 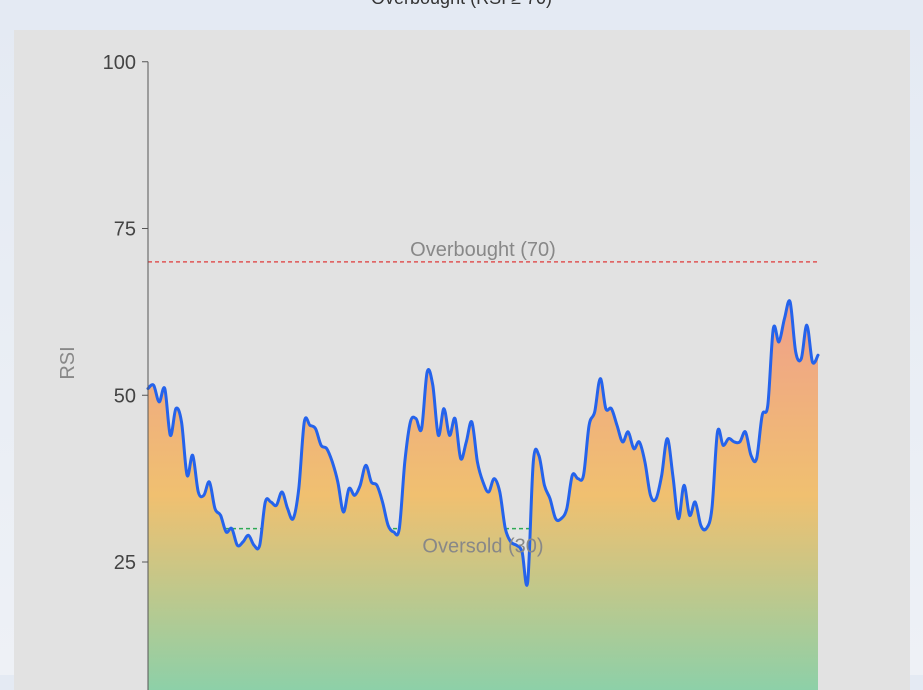 What do you see at coordinates (119, 63) in the screenshot?
I see `y-tick-label: 100` at bounding box center [119, 63].